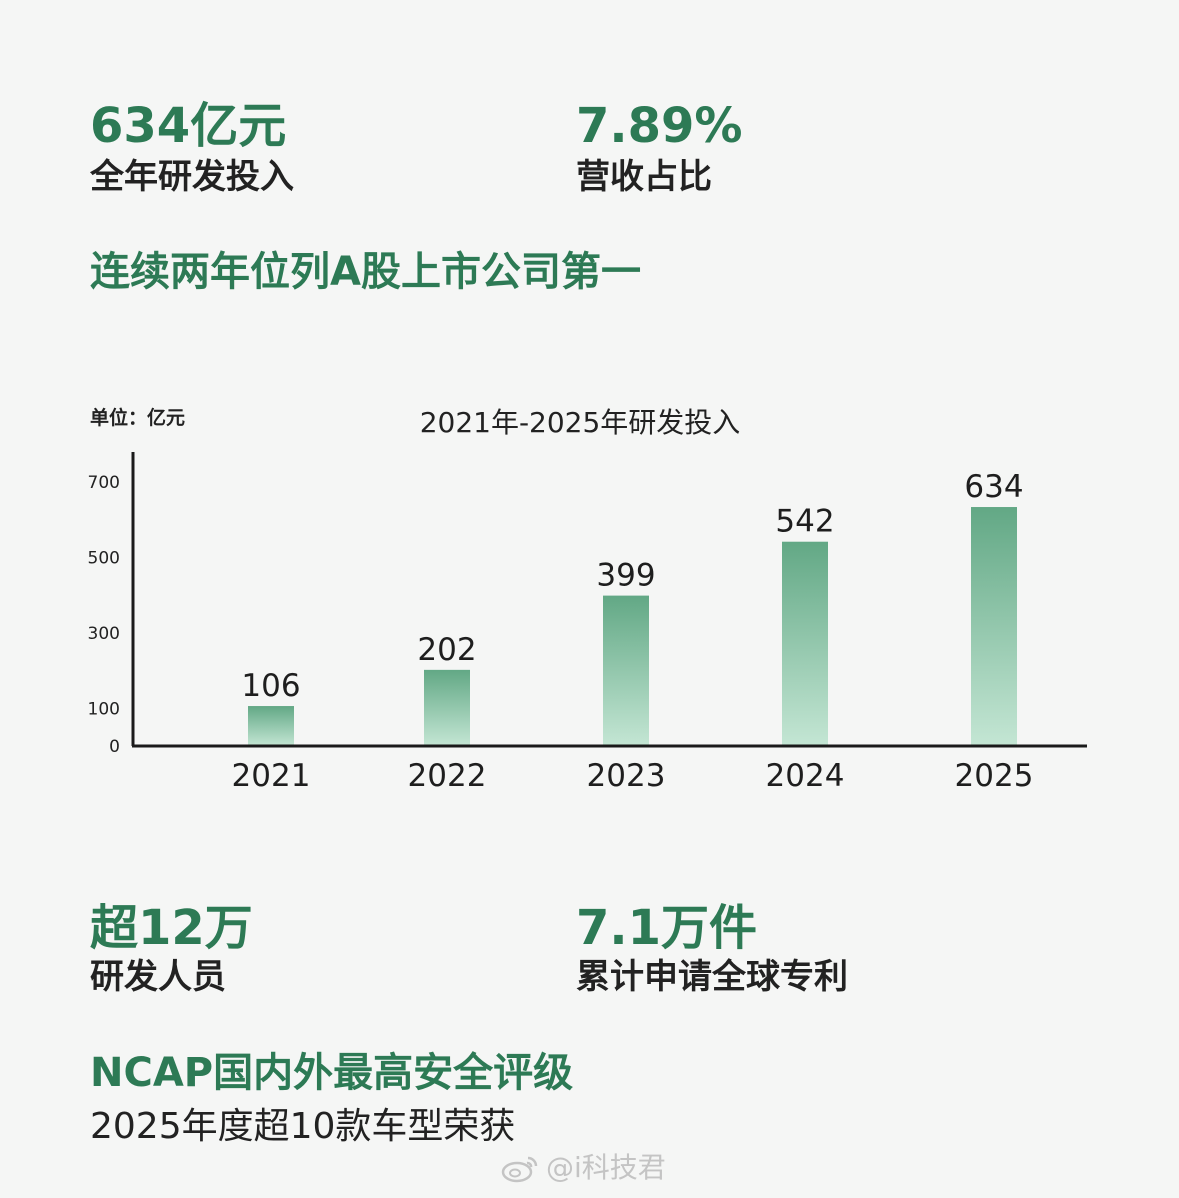 The height and width of the screenshot is (1198, 1179). I want to click on data-label-2024: 542, so click(804, 522).